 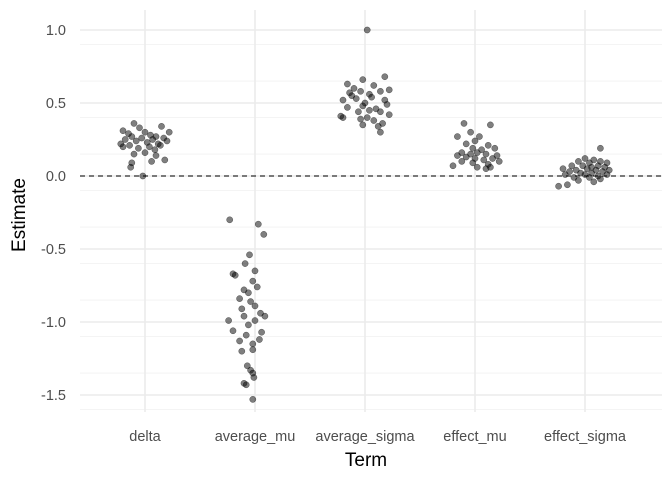 I want to click on x-tick-label: effect_sigma, so click(x=585, y=437).